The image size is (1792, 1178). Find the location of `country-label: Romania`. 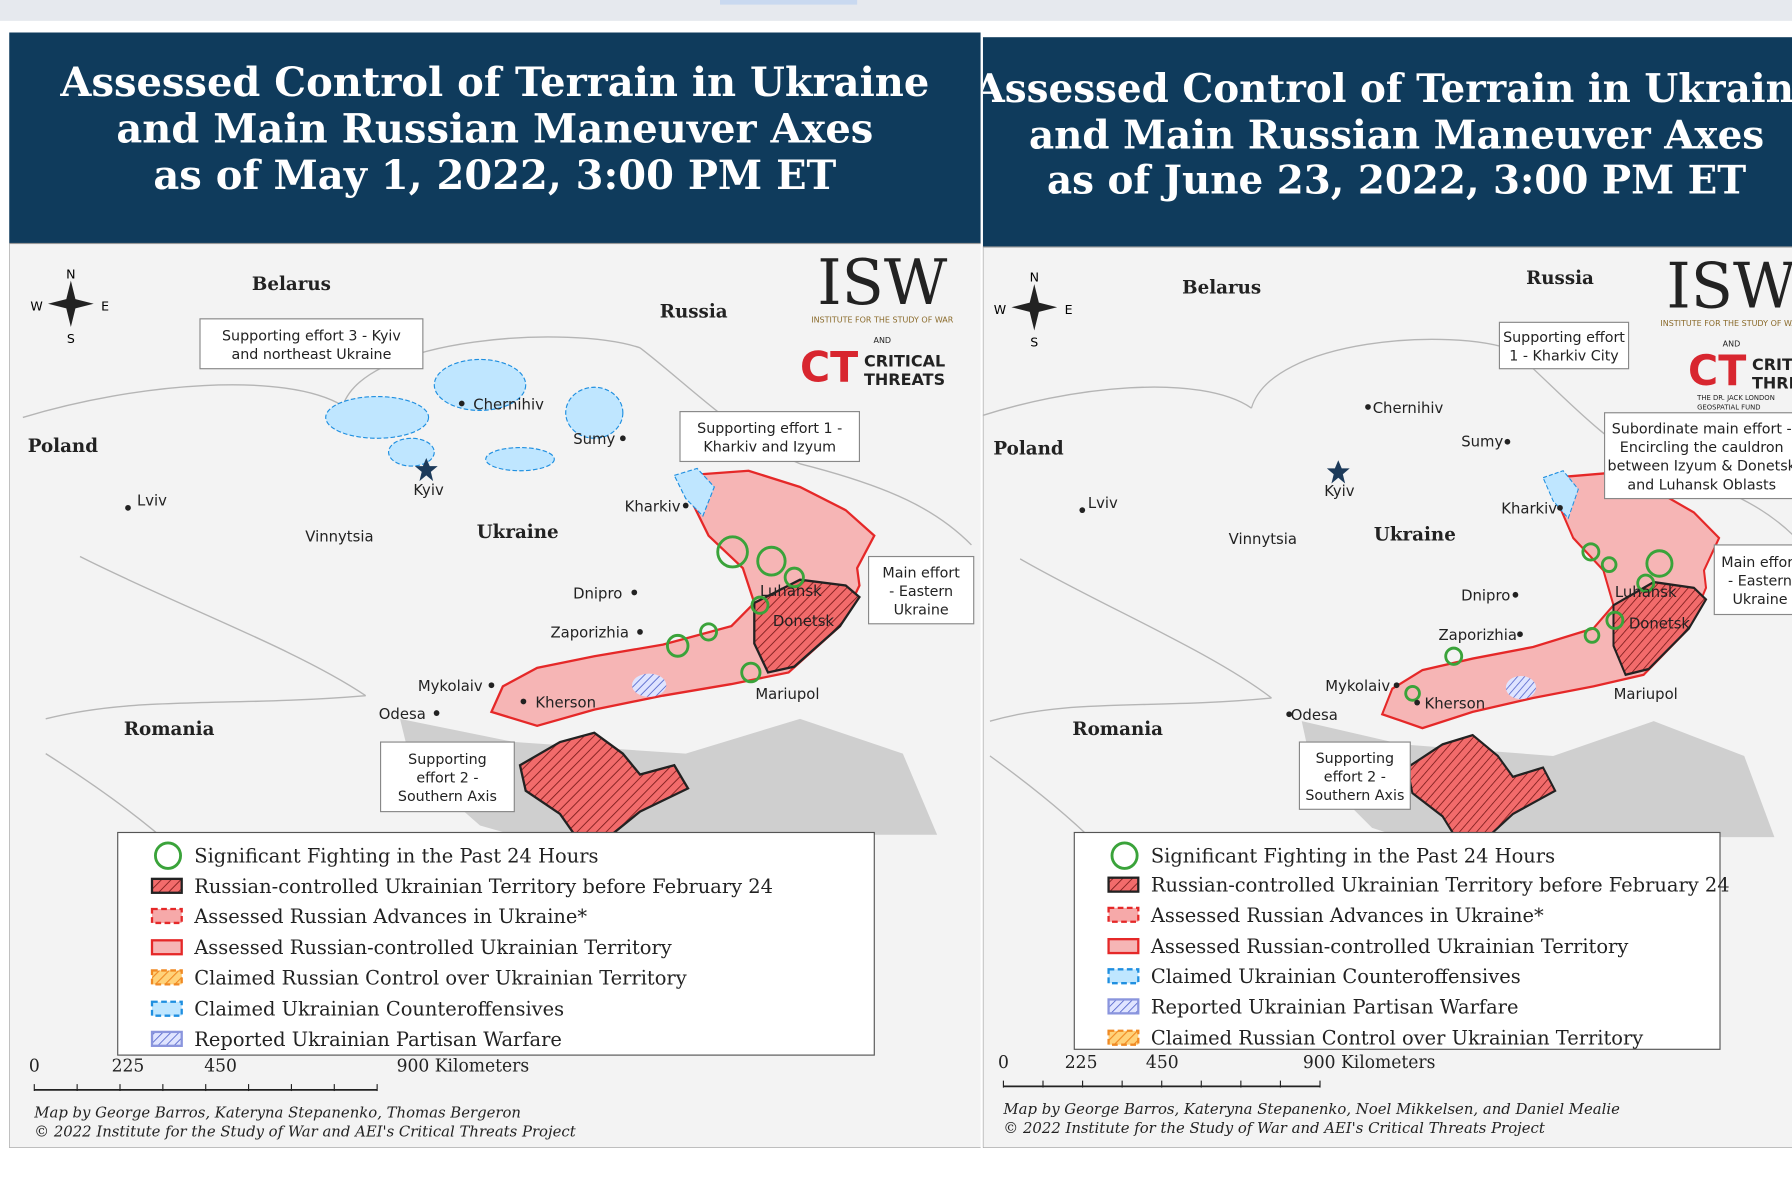

country-label: Romania is located at coordinates (169, 729).